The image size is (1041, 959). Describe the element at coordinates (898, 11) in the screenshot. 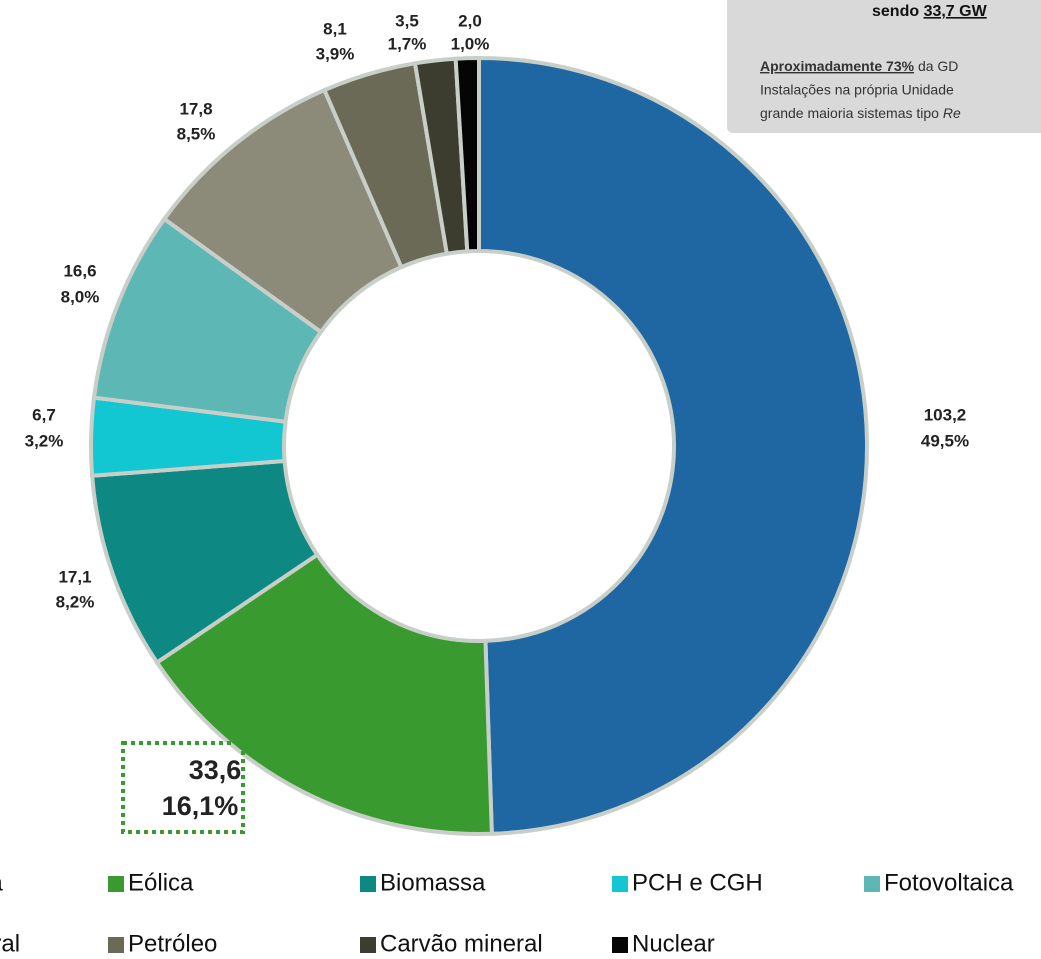

I see `note-text: sendo` at that location.